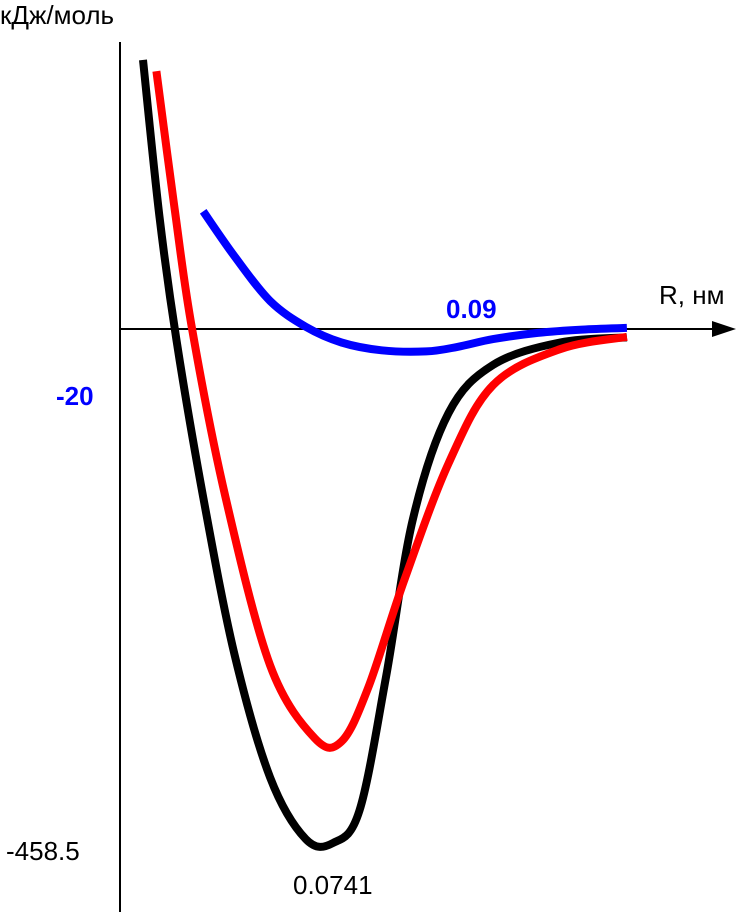 The width and height of the screenshot is (738, 913). Describe the element at coordinates (75, 396) in the screenshot. I see `blue-min-e-label: -20` at that location.